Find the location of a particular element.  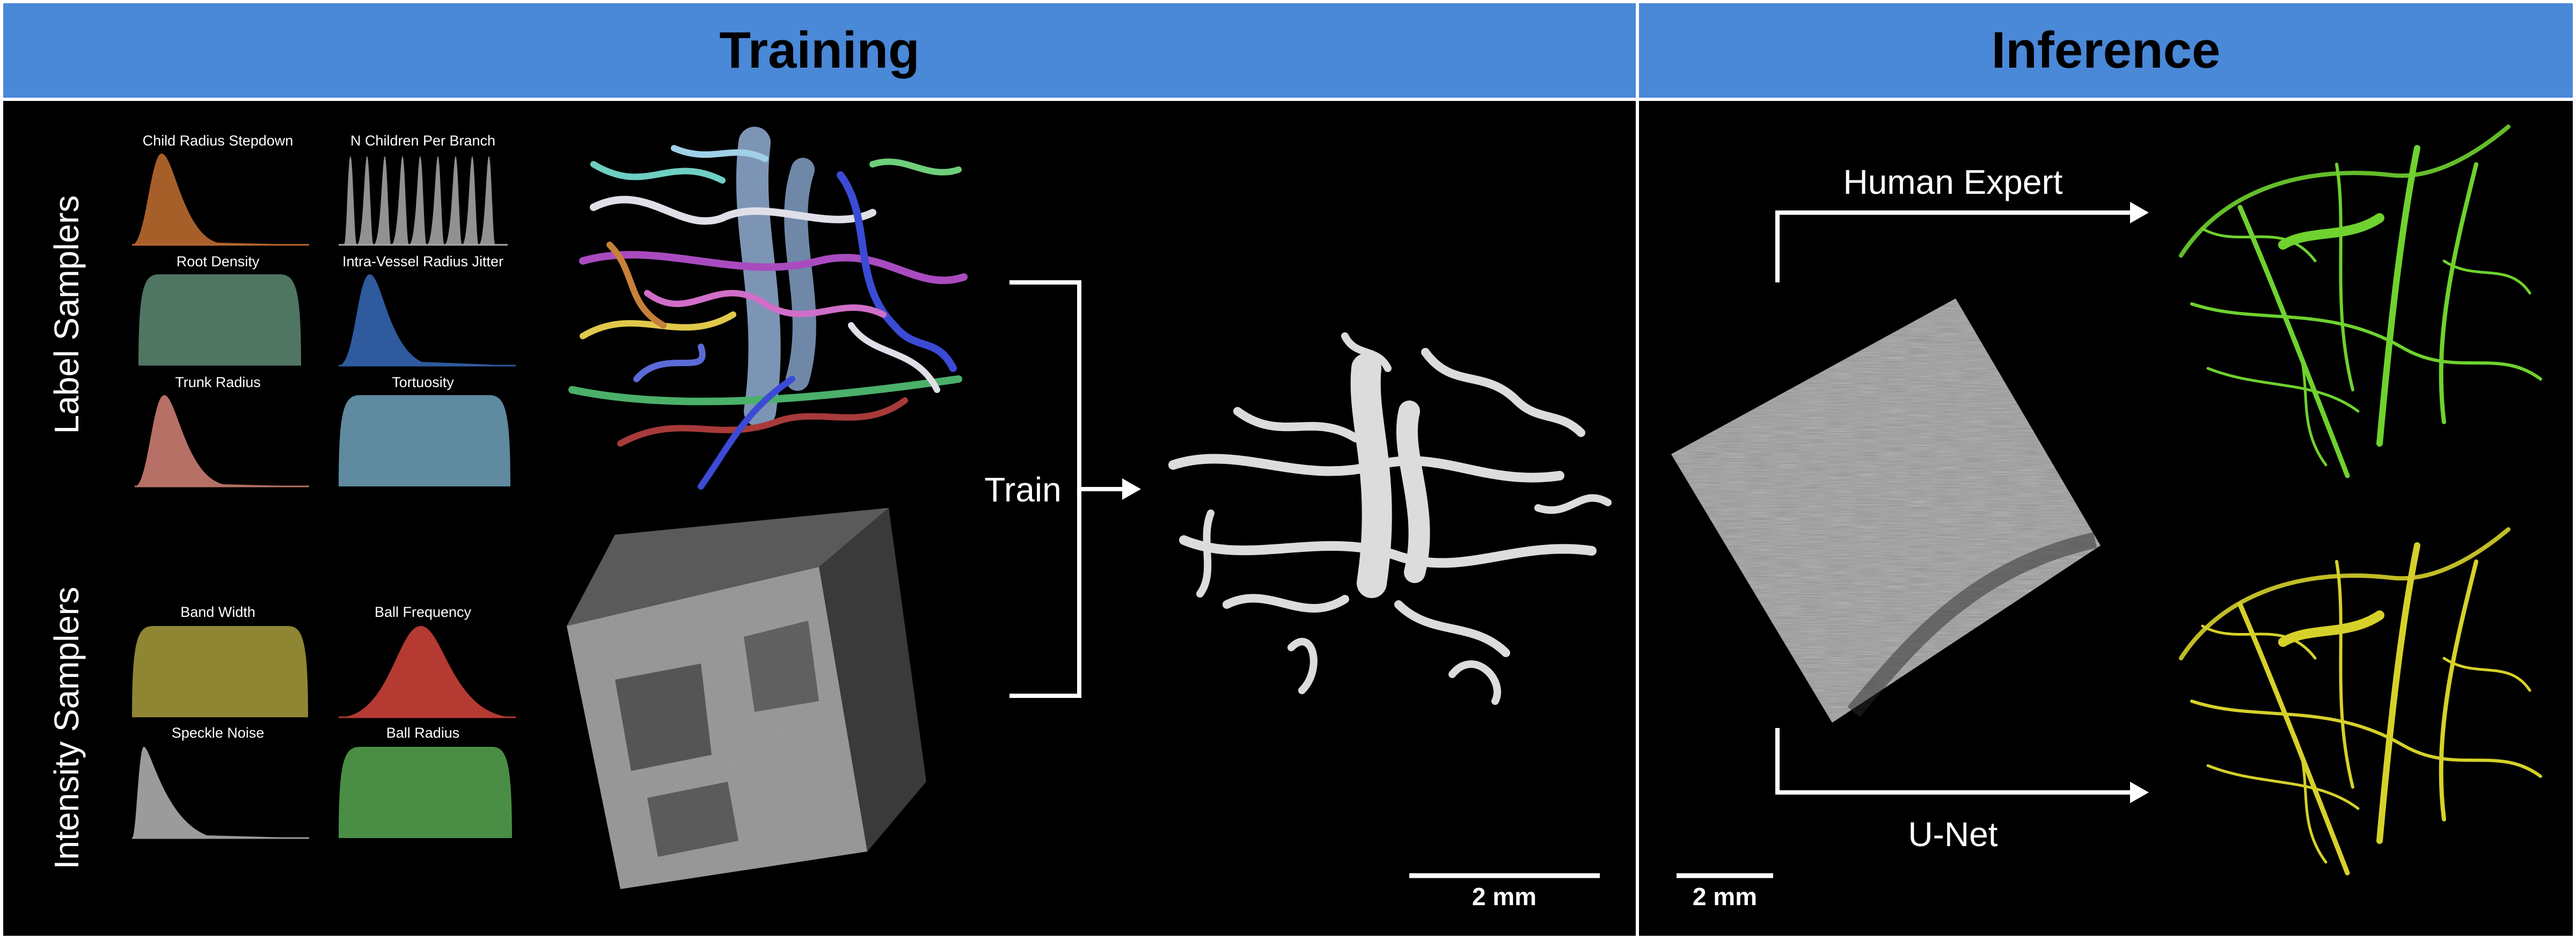

inference-header: Inference is located at coordinates (2106, 52).